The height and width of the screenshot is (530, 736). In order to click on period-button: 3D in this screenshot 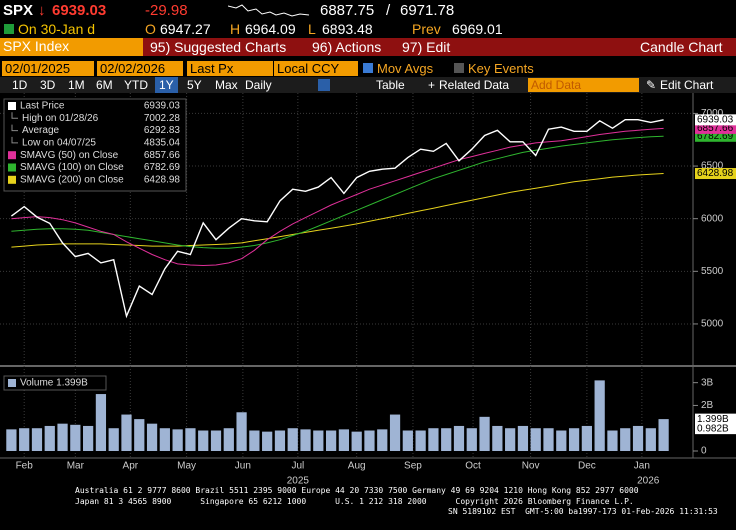, I will do `click(48, 85)`.